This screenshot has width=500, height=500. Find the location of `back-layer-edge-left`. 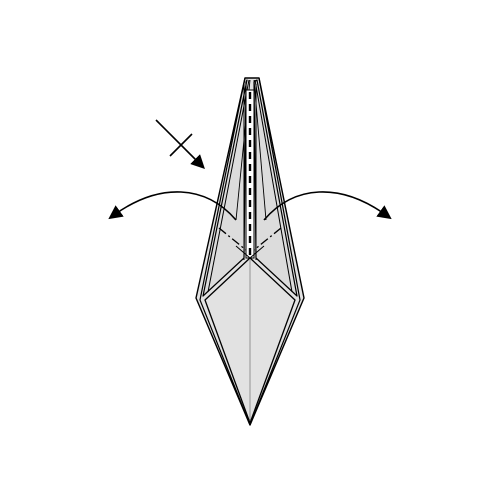

back-layer-edge-left is located at coordinates (225, 251).